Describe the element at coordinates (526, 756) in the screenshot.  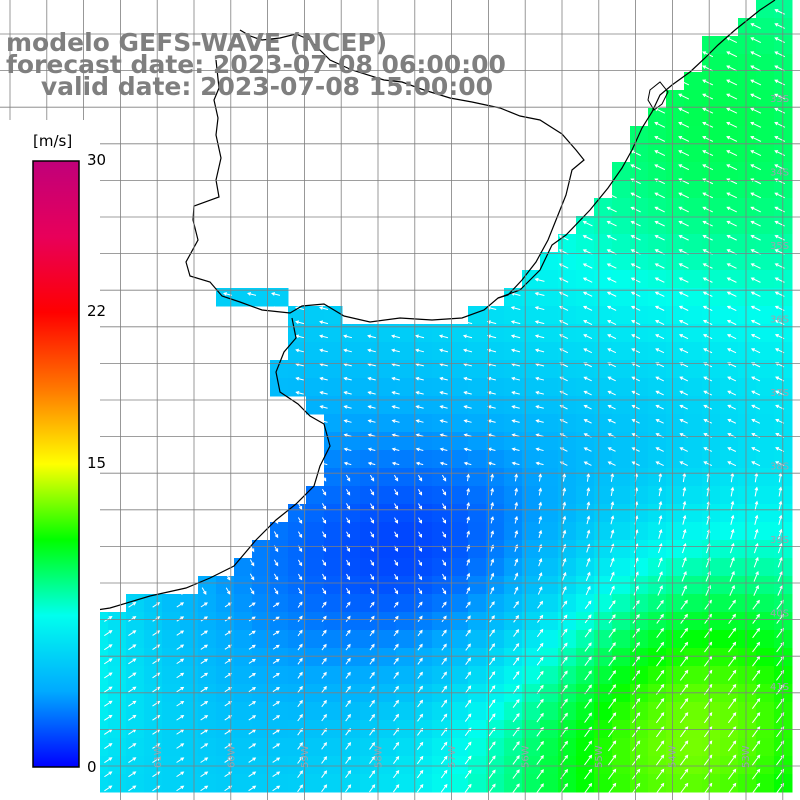
I see `lon-label: 56W` at that location.